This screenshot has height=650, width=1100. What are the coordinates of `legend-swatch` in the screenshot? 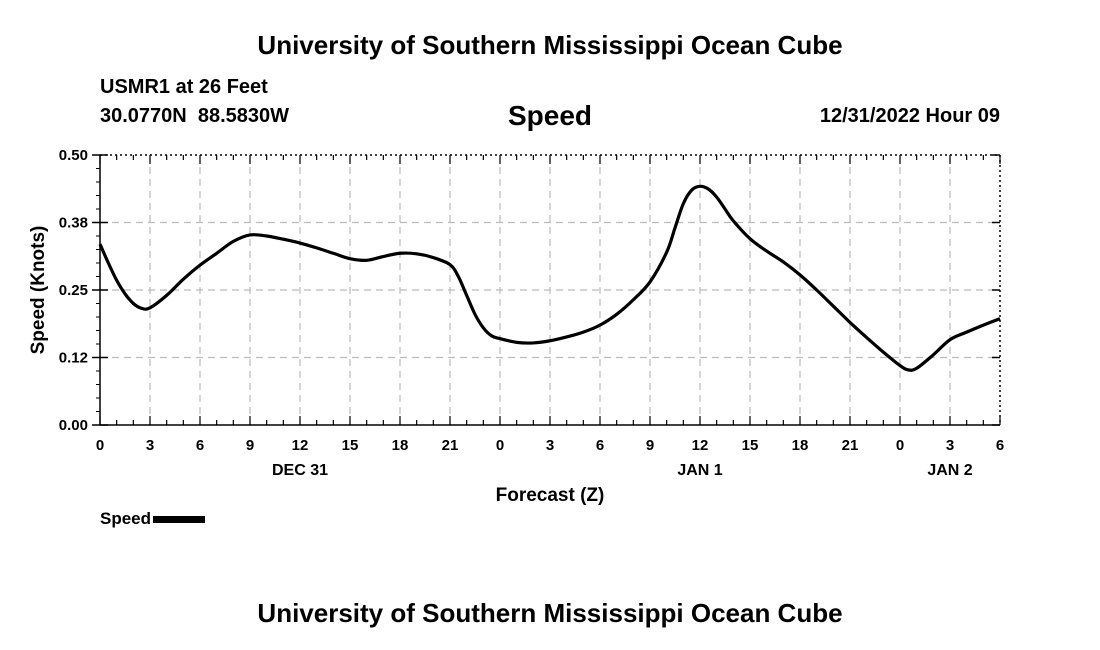 It's located at (179, 520).